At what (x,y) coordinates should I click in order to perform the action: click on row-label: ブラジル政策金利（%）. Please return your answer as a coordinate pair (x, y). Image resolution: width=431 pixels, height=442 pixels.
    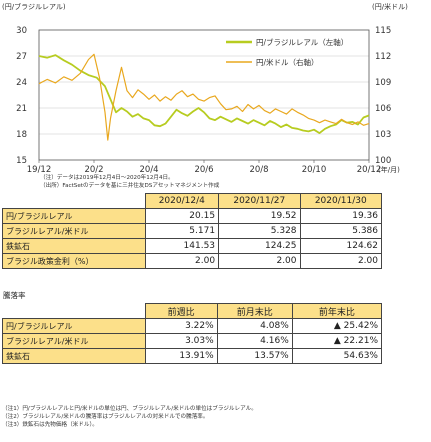
    Looking at the image, I should click on (74, 261).